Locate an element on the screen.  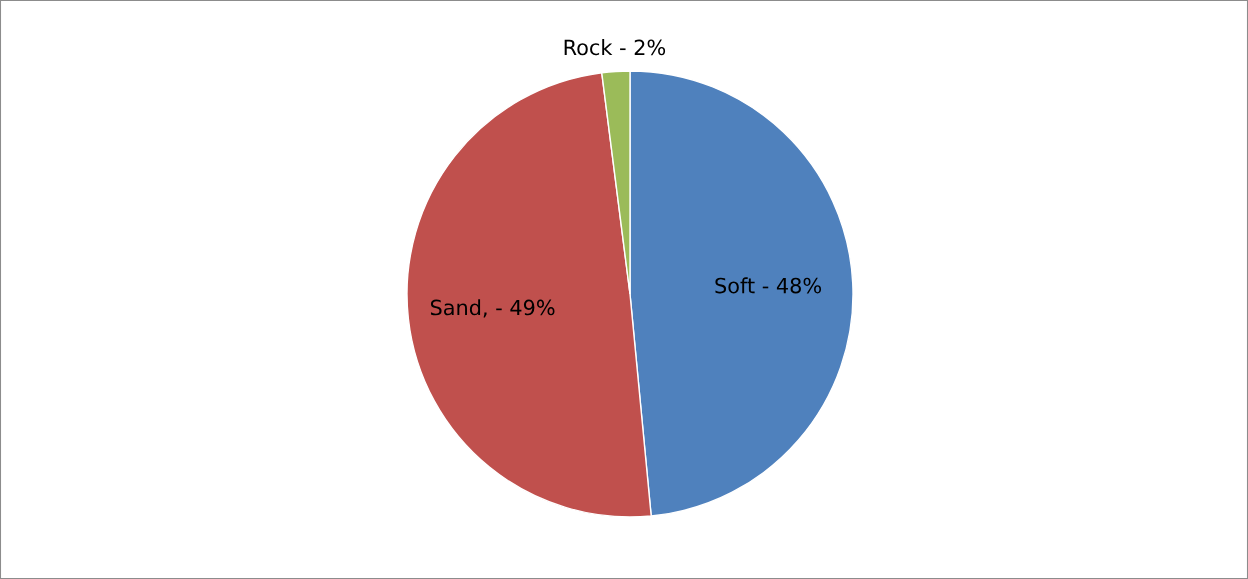
slice-label: Rock - 2% is located at coordinates (615, 47).